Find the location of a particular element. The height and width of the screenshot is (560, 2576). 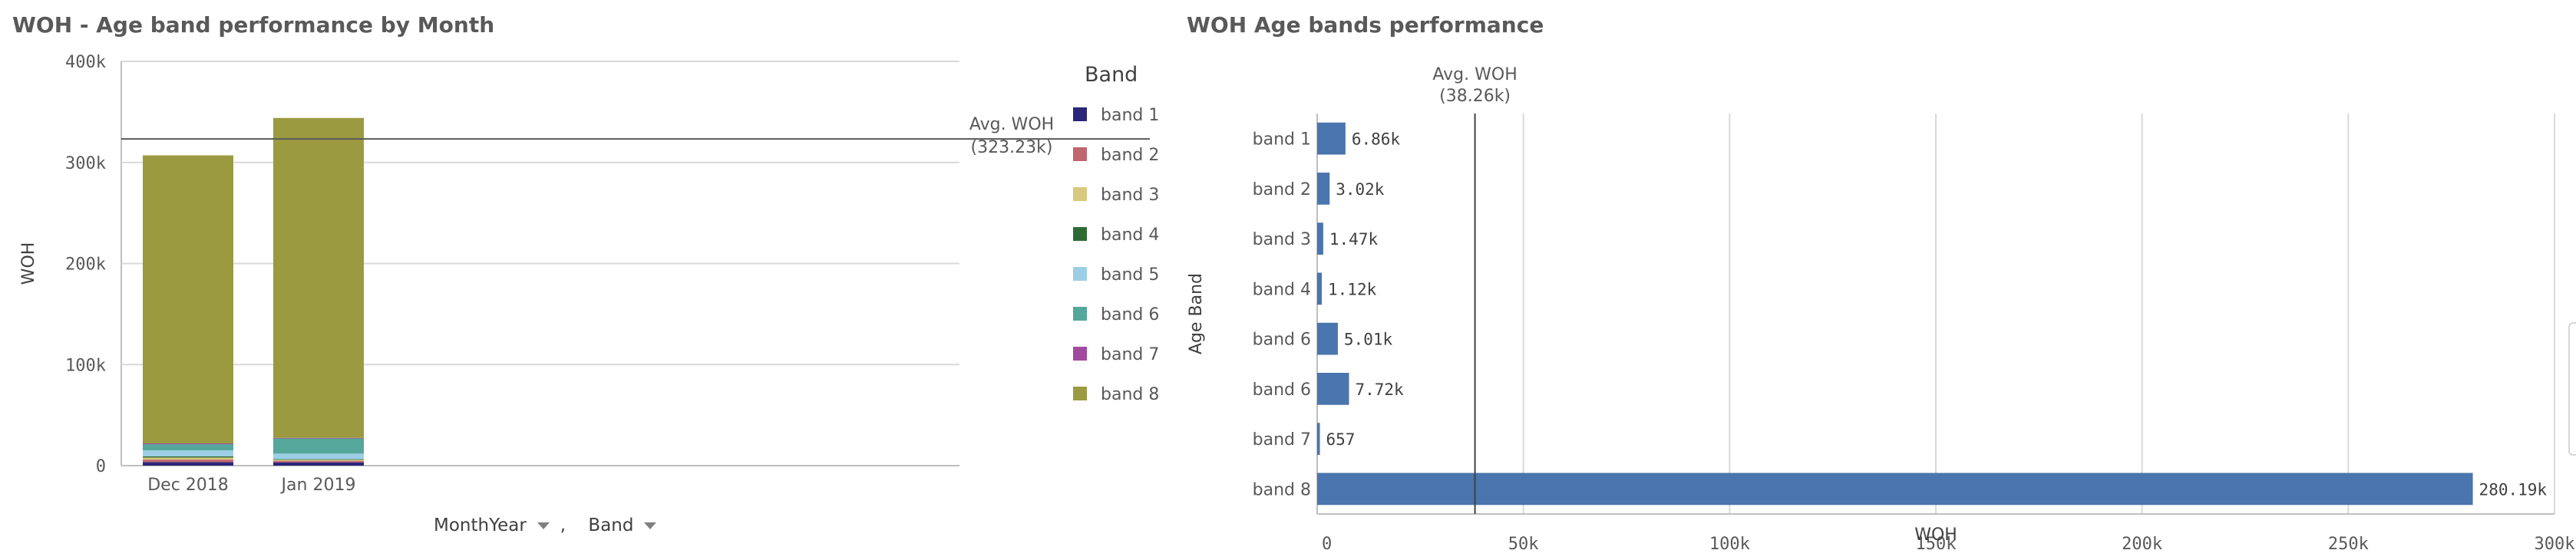

legend-item-label: band 3 is located at coordinates (1130, 195).